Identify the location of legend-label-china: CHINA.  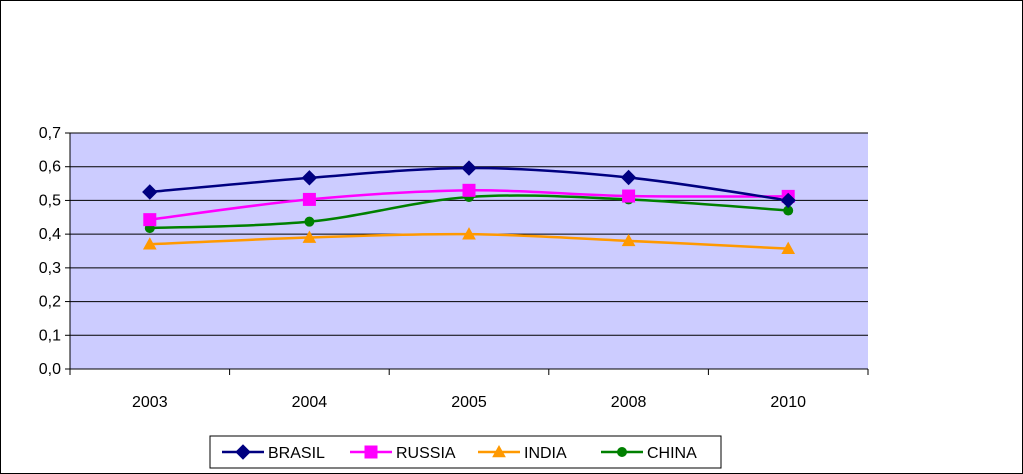
(672, 453).